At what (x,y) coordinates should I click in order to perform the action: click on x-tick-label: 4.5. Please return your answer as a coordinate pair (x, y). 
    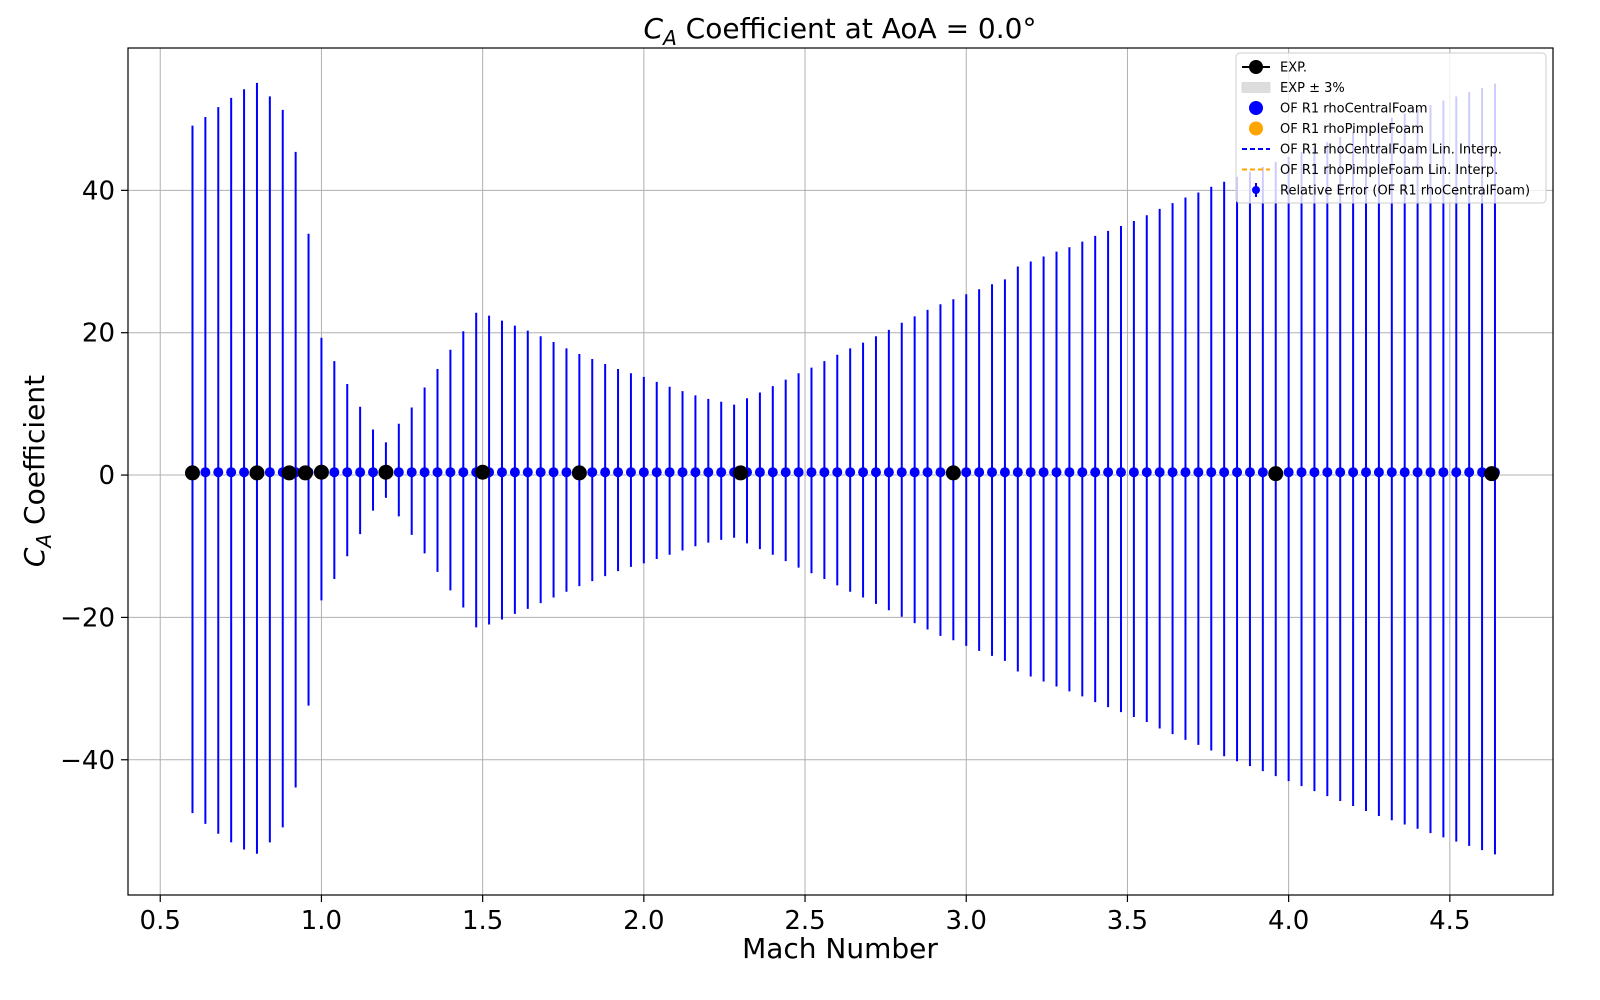
    Looking at the image, I should click on (1449, 921).